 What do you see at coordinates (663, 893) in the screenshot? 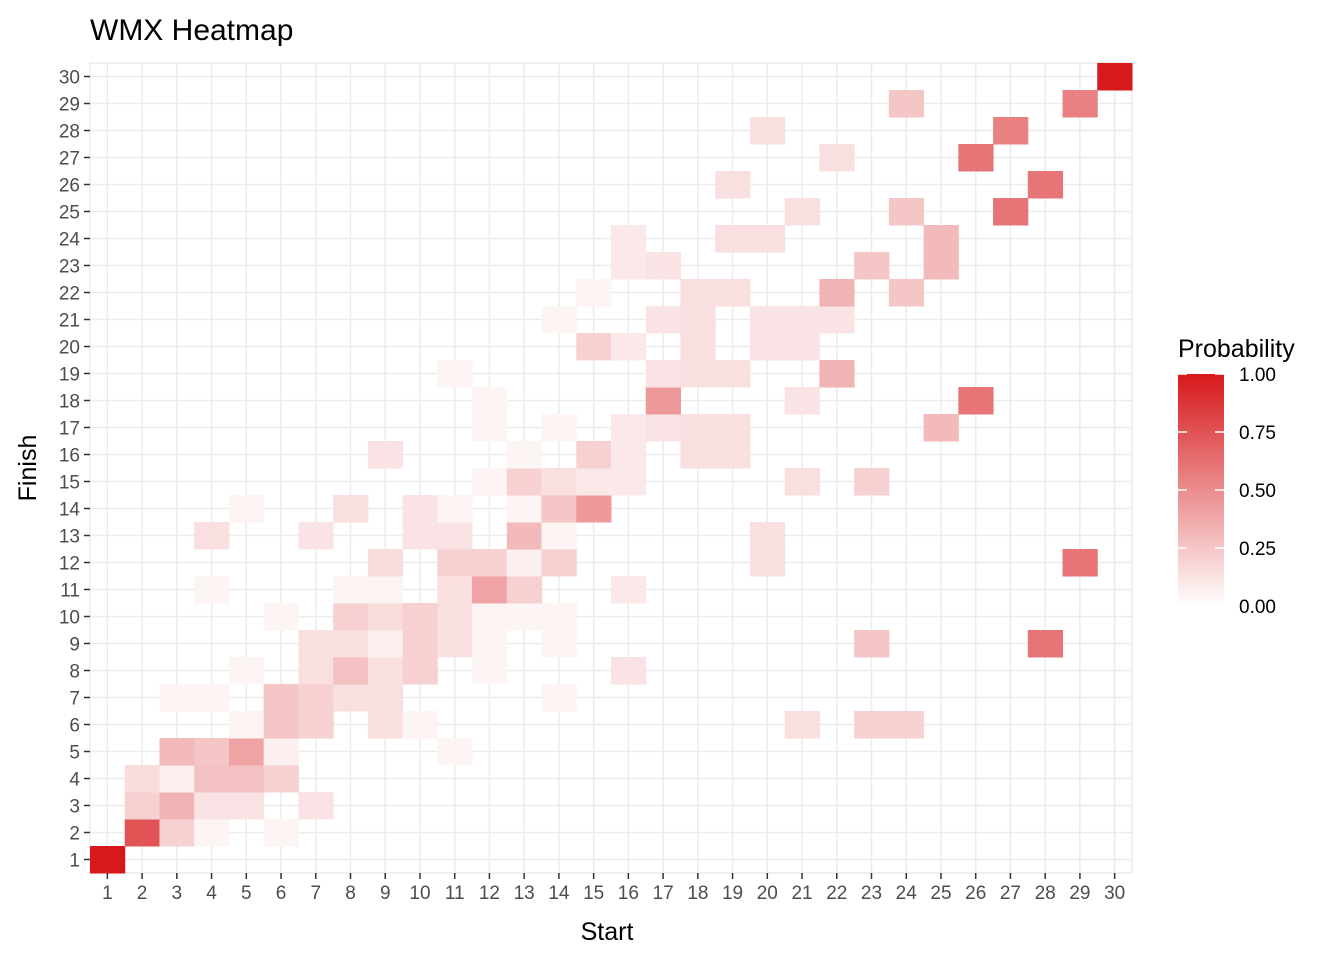
I see `x-tick-label: 17` at bounding box center [663, 893].